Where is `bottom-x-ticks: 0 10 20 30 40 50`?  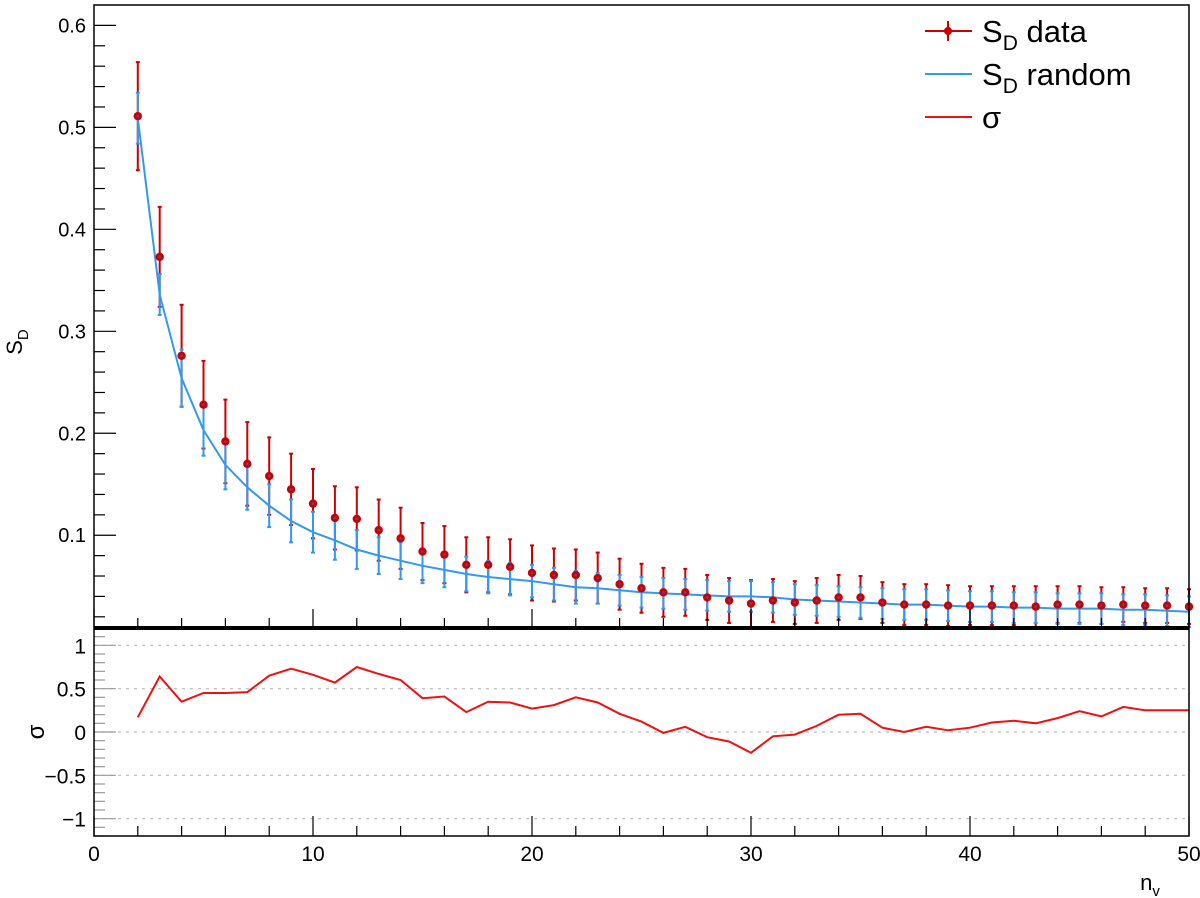
bottom-x-ticks: 0 10 20 30 40 50 is located at coordinates (644, 841).